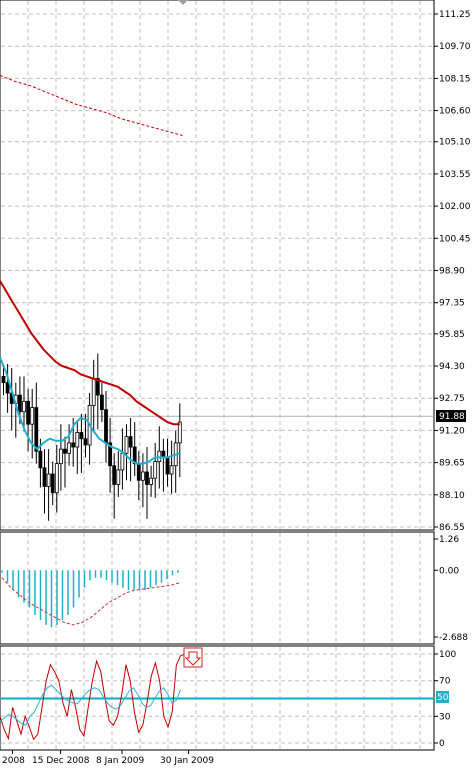  I want to click on time-axis: 2008 15 Dec 2008 8 Jan 2009 30 Jan 2009, so click(108, 758).